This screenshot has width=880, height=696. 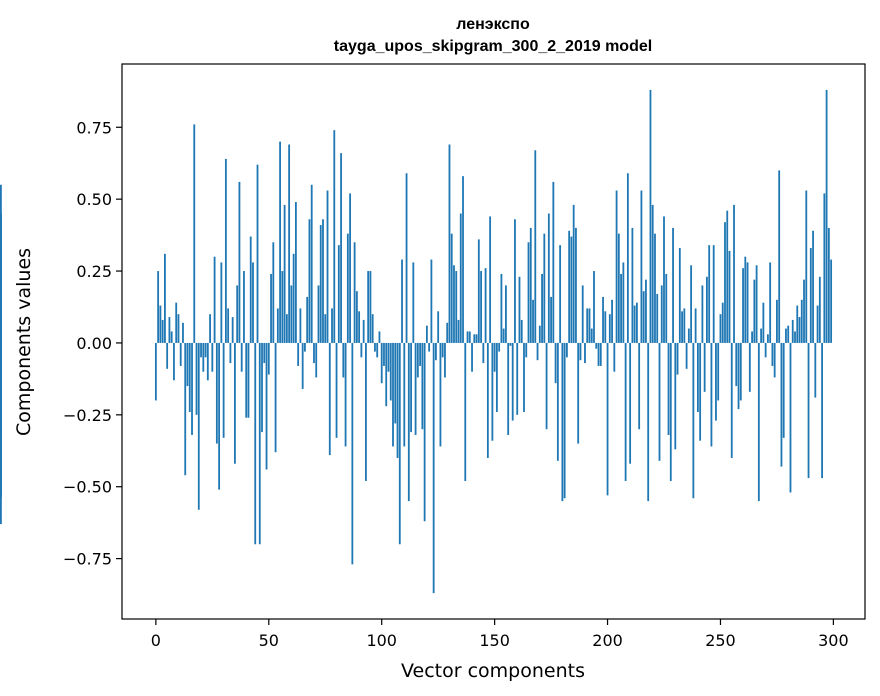 I want to click on y-tick-label: 0.50, so click(x=94, y=199).